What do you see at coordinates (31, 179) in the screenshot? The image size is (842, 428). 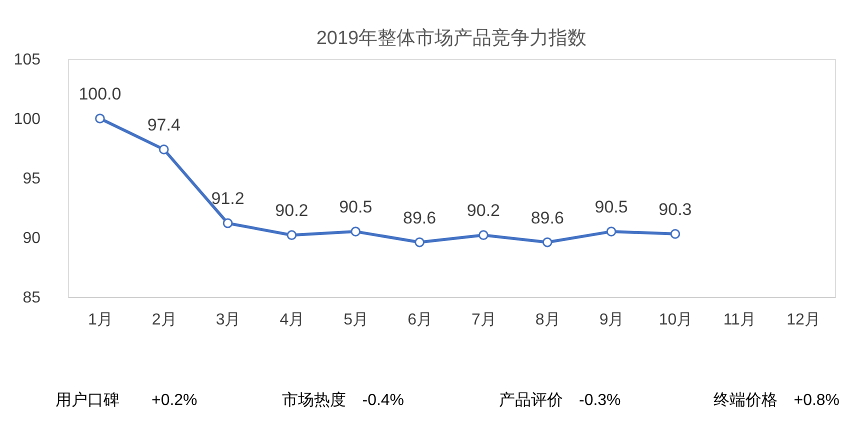 I see `y-tick-label: 95` at bounding box center [31, 179].